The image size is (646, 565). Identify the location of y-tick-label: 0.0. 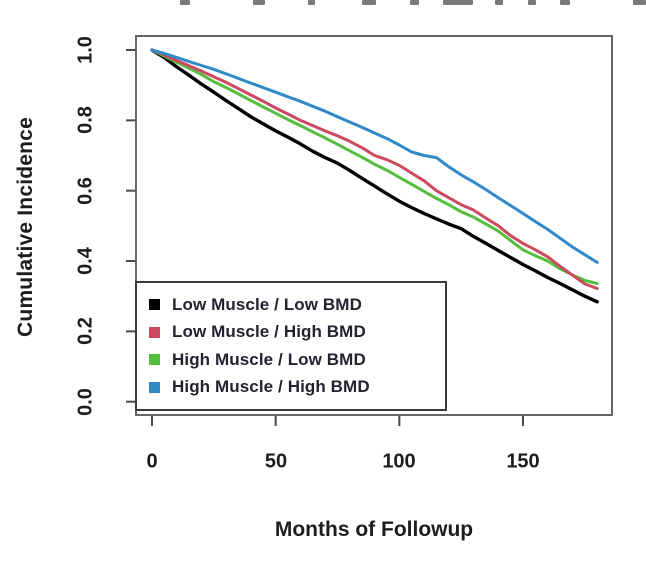
(85, 402).